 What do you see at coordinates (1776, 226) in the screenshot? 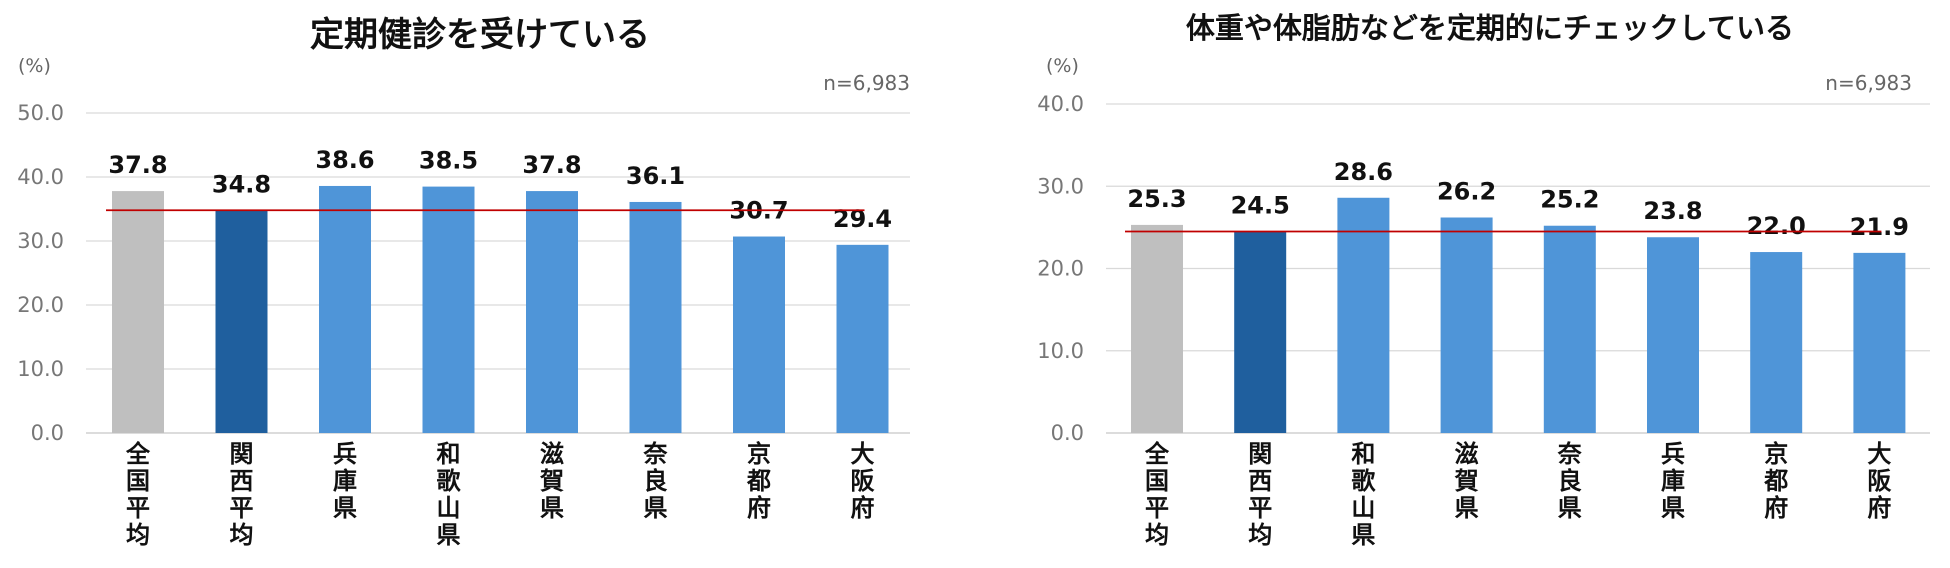
I see `data-label: 22.0` at bounding box center [1776, 226].